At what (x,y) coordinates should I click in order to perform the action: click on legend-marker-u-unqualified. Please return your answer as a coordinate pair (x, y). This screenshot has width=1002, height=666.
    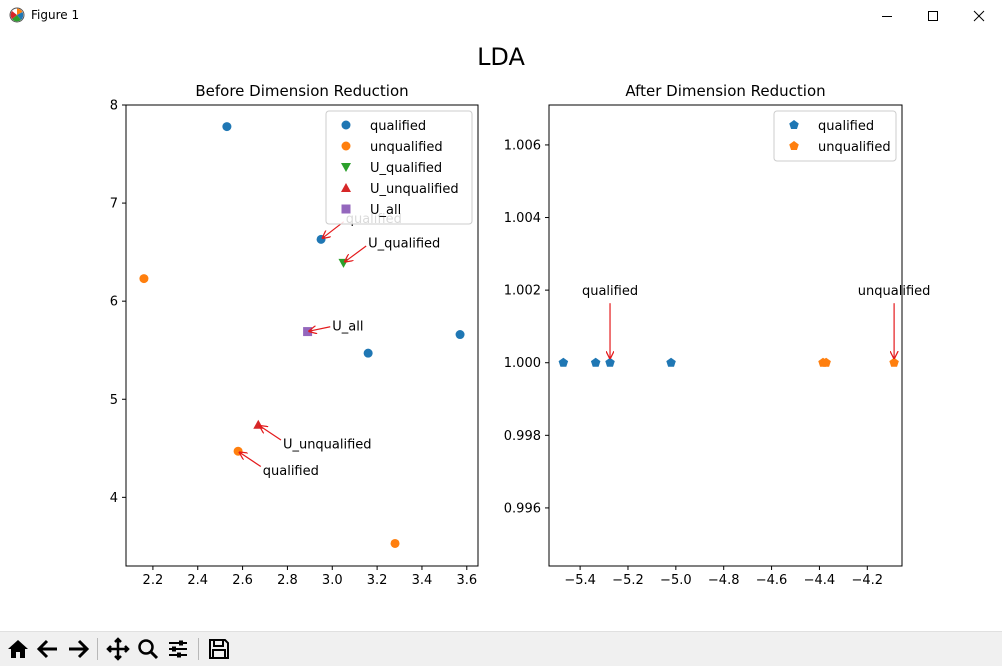
    Looking at the image, I should click on (346, 187).